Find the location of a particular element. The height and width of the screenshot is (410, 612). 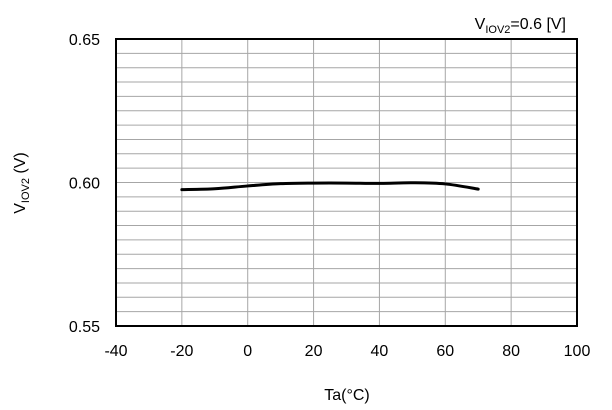

y-tick-label: 0.60 is located at coordinates (84, 184).